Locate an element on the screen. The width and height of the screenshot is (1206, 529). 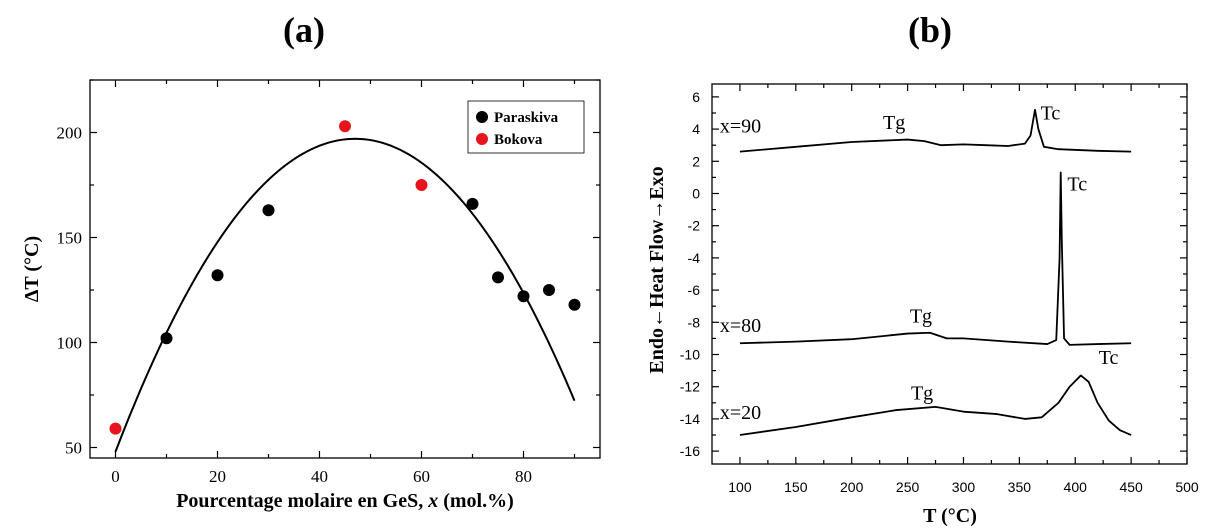
y-tick-label: -4 is located at coordinates (694, 258).